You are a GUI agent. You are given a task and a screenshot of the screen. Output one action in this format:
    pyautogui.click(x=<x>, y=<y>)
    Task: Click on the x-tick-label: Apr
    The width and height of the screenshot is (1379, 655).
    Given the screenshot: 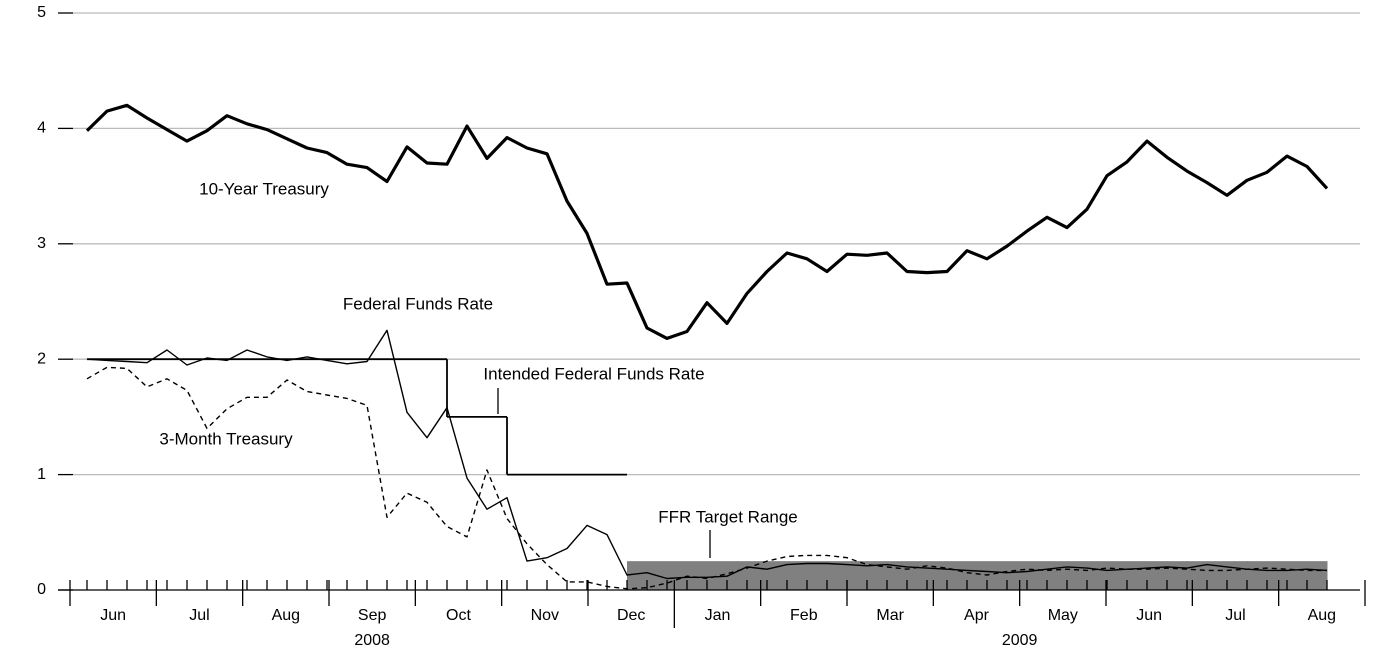 What is the action you would take?
    pyautogui.click(x=977, y=615)
    